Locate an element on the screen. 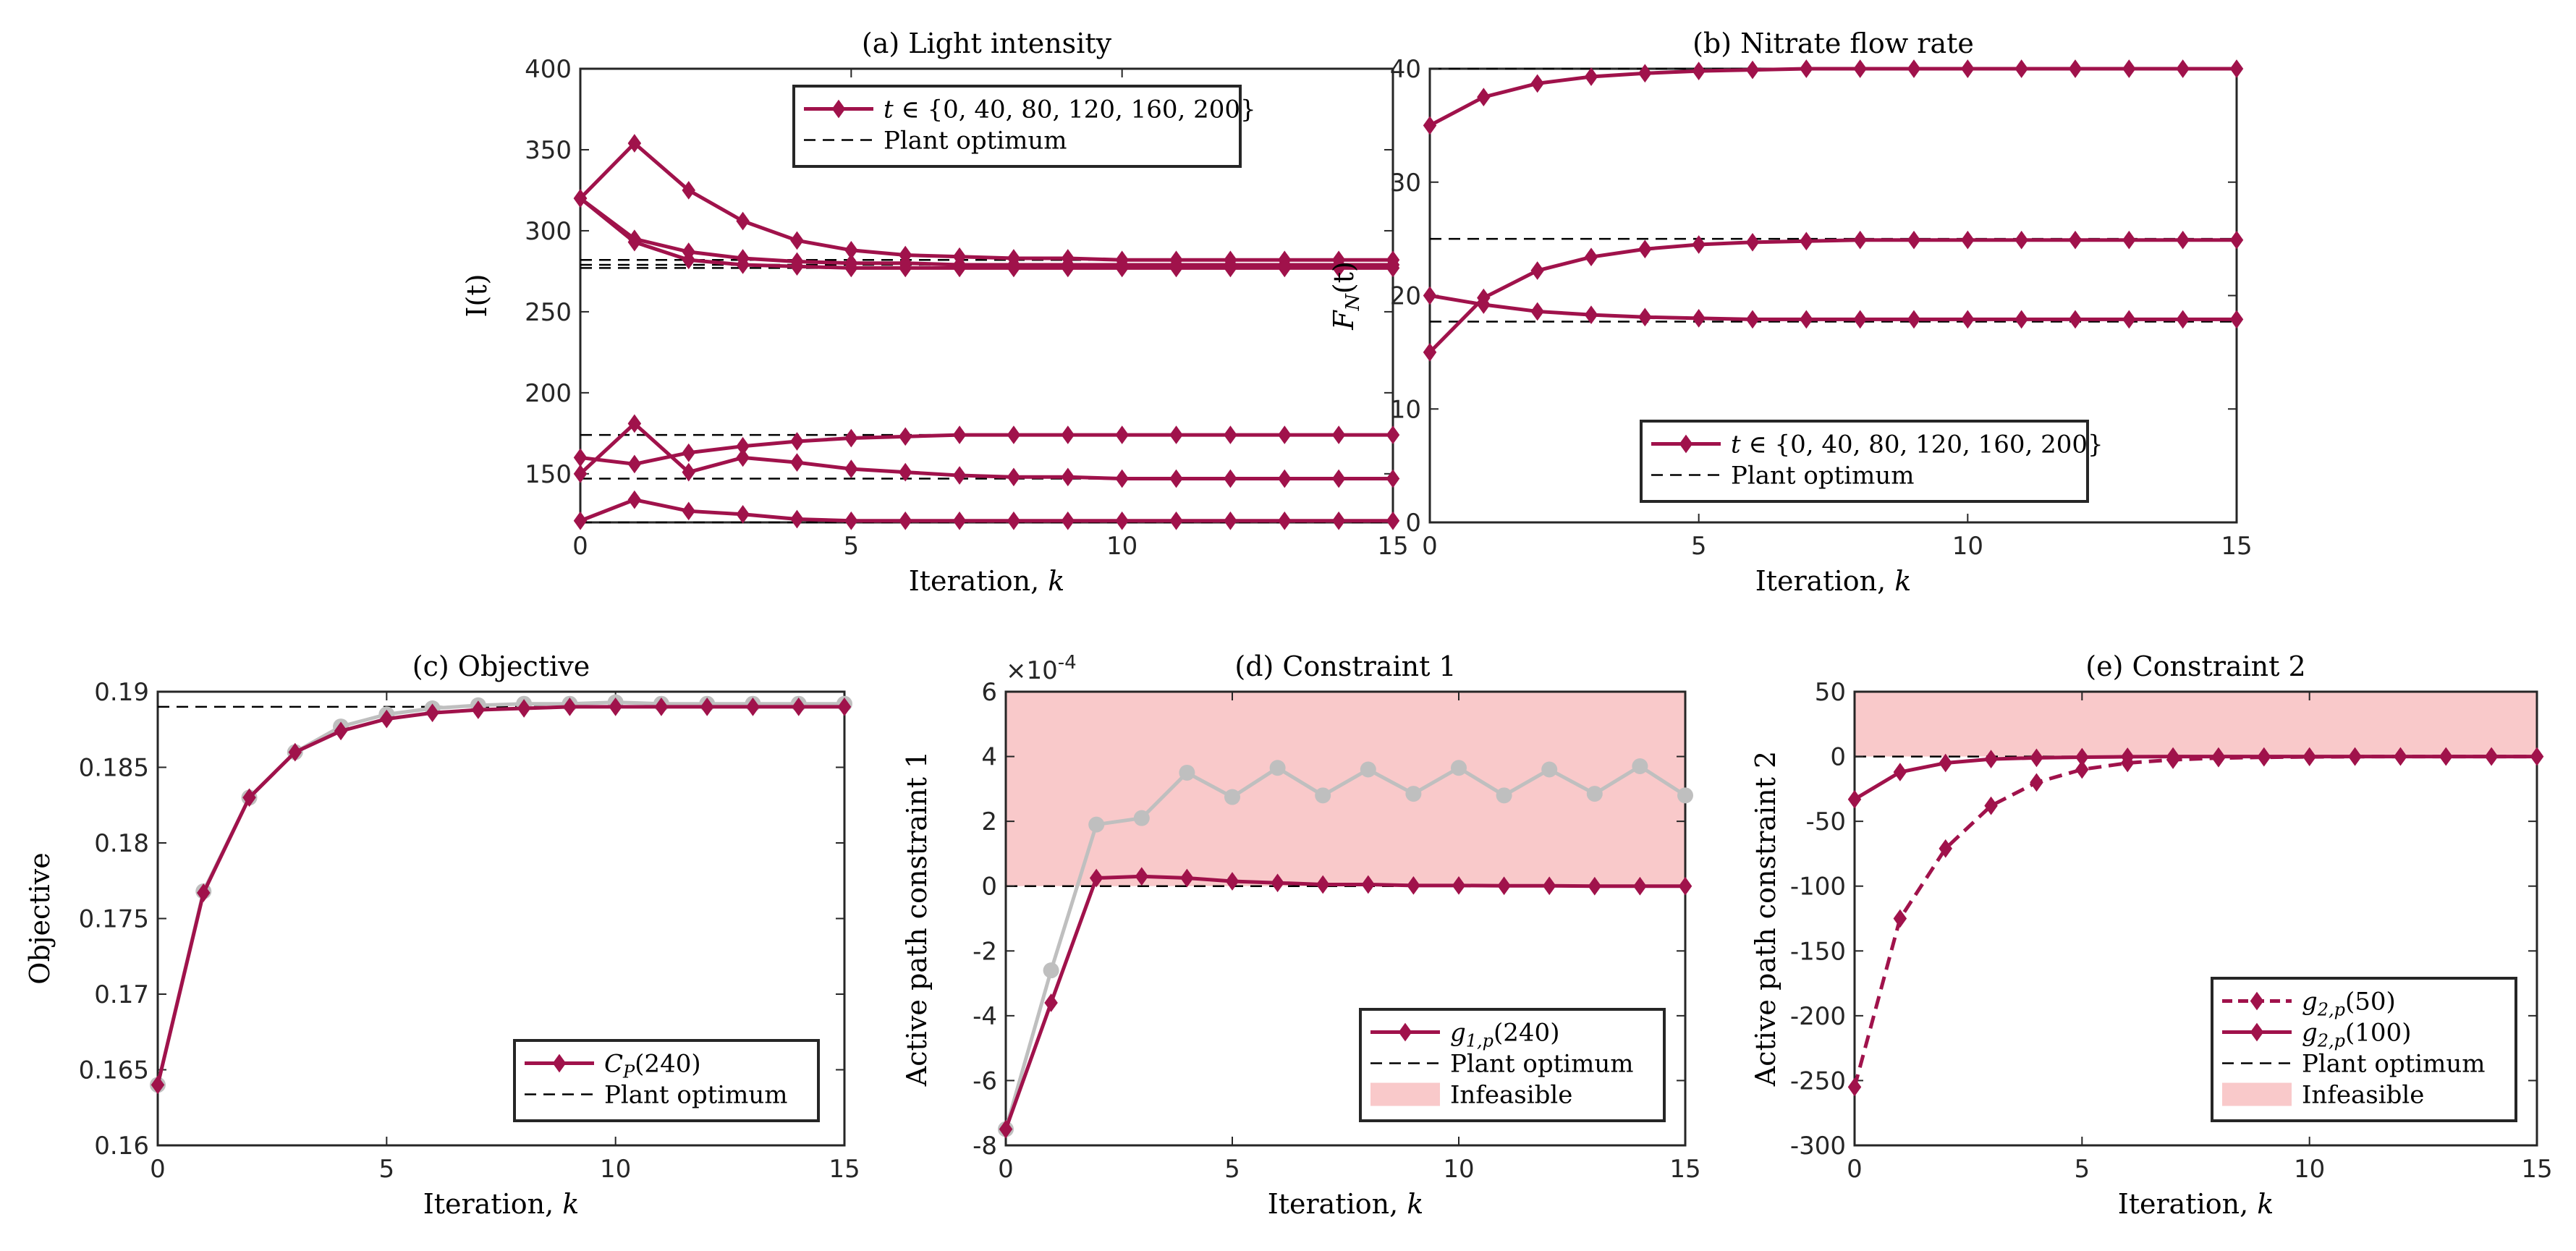 The height and width of the screenshot is (1251, 2576). y-tick-label: 0.19 is located at coordinates (121, 692).